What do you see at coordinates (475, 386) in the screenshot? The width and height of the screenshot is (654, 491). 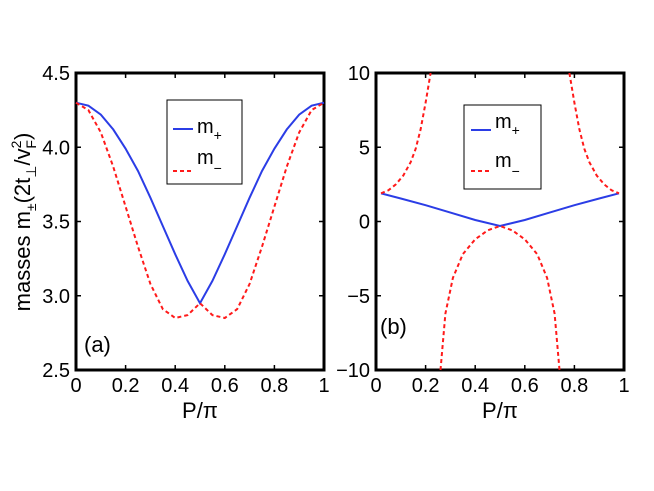 I see `panel-b-x-tick-label: 0.4` at bounding box center [475, 386].